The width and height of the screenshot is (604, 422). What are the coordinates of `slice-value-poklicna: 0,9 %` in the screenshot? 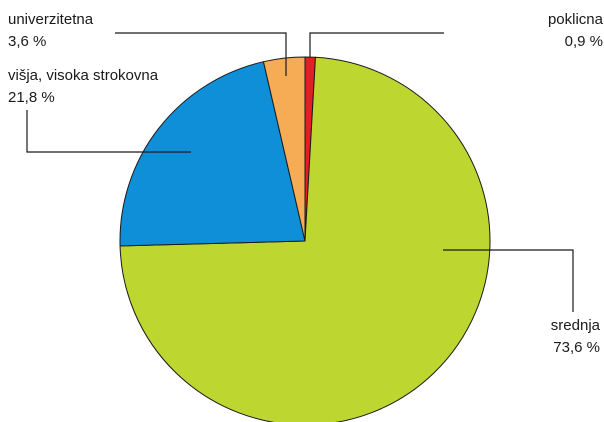 It's located at (584, 41).